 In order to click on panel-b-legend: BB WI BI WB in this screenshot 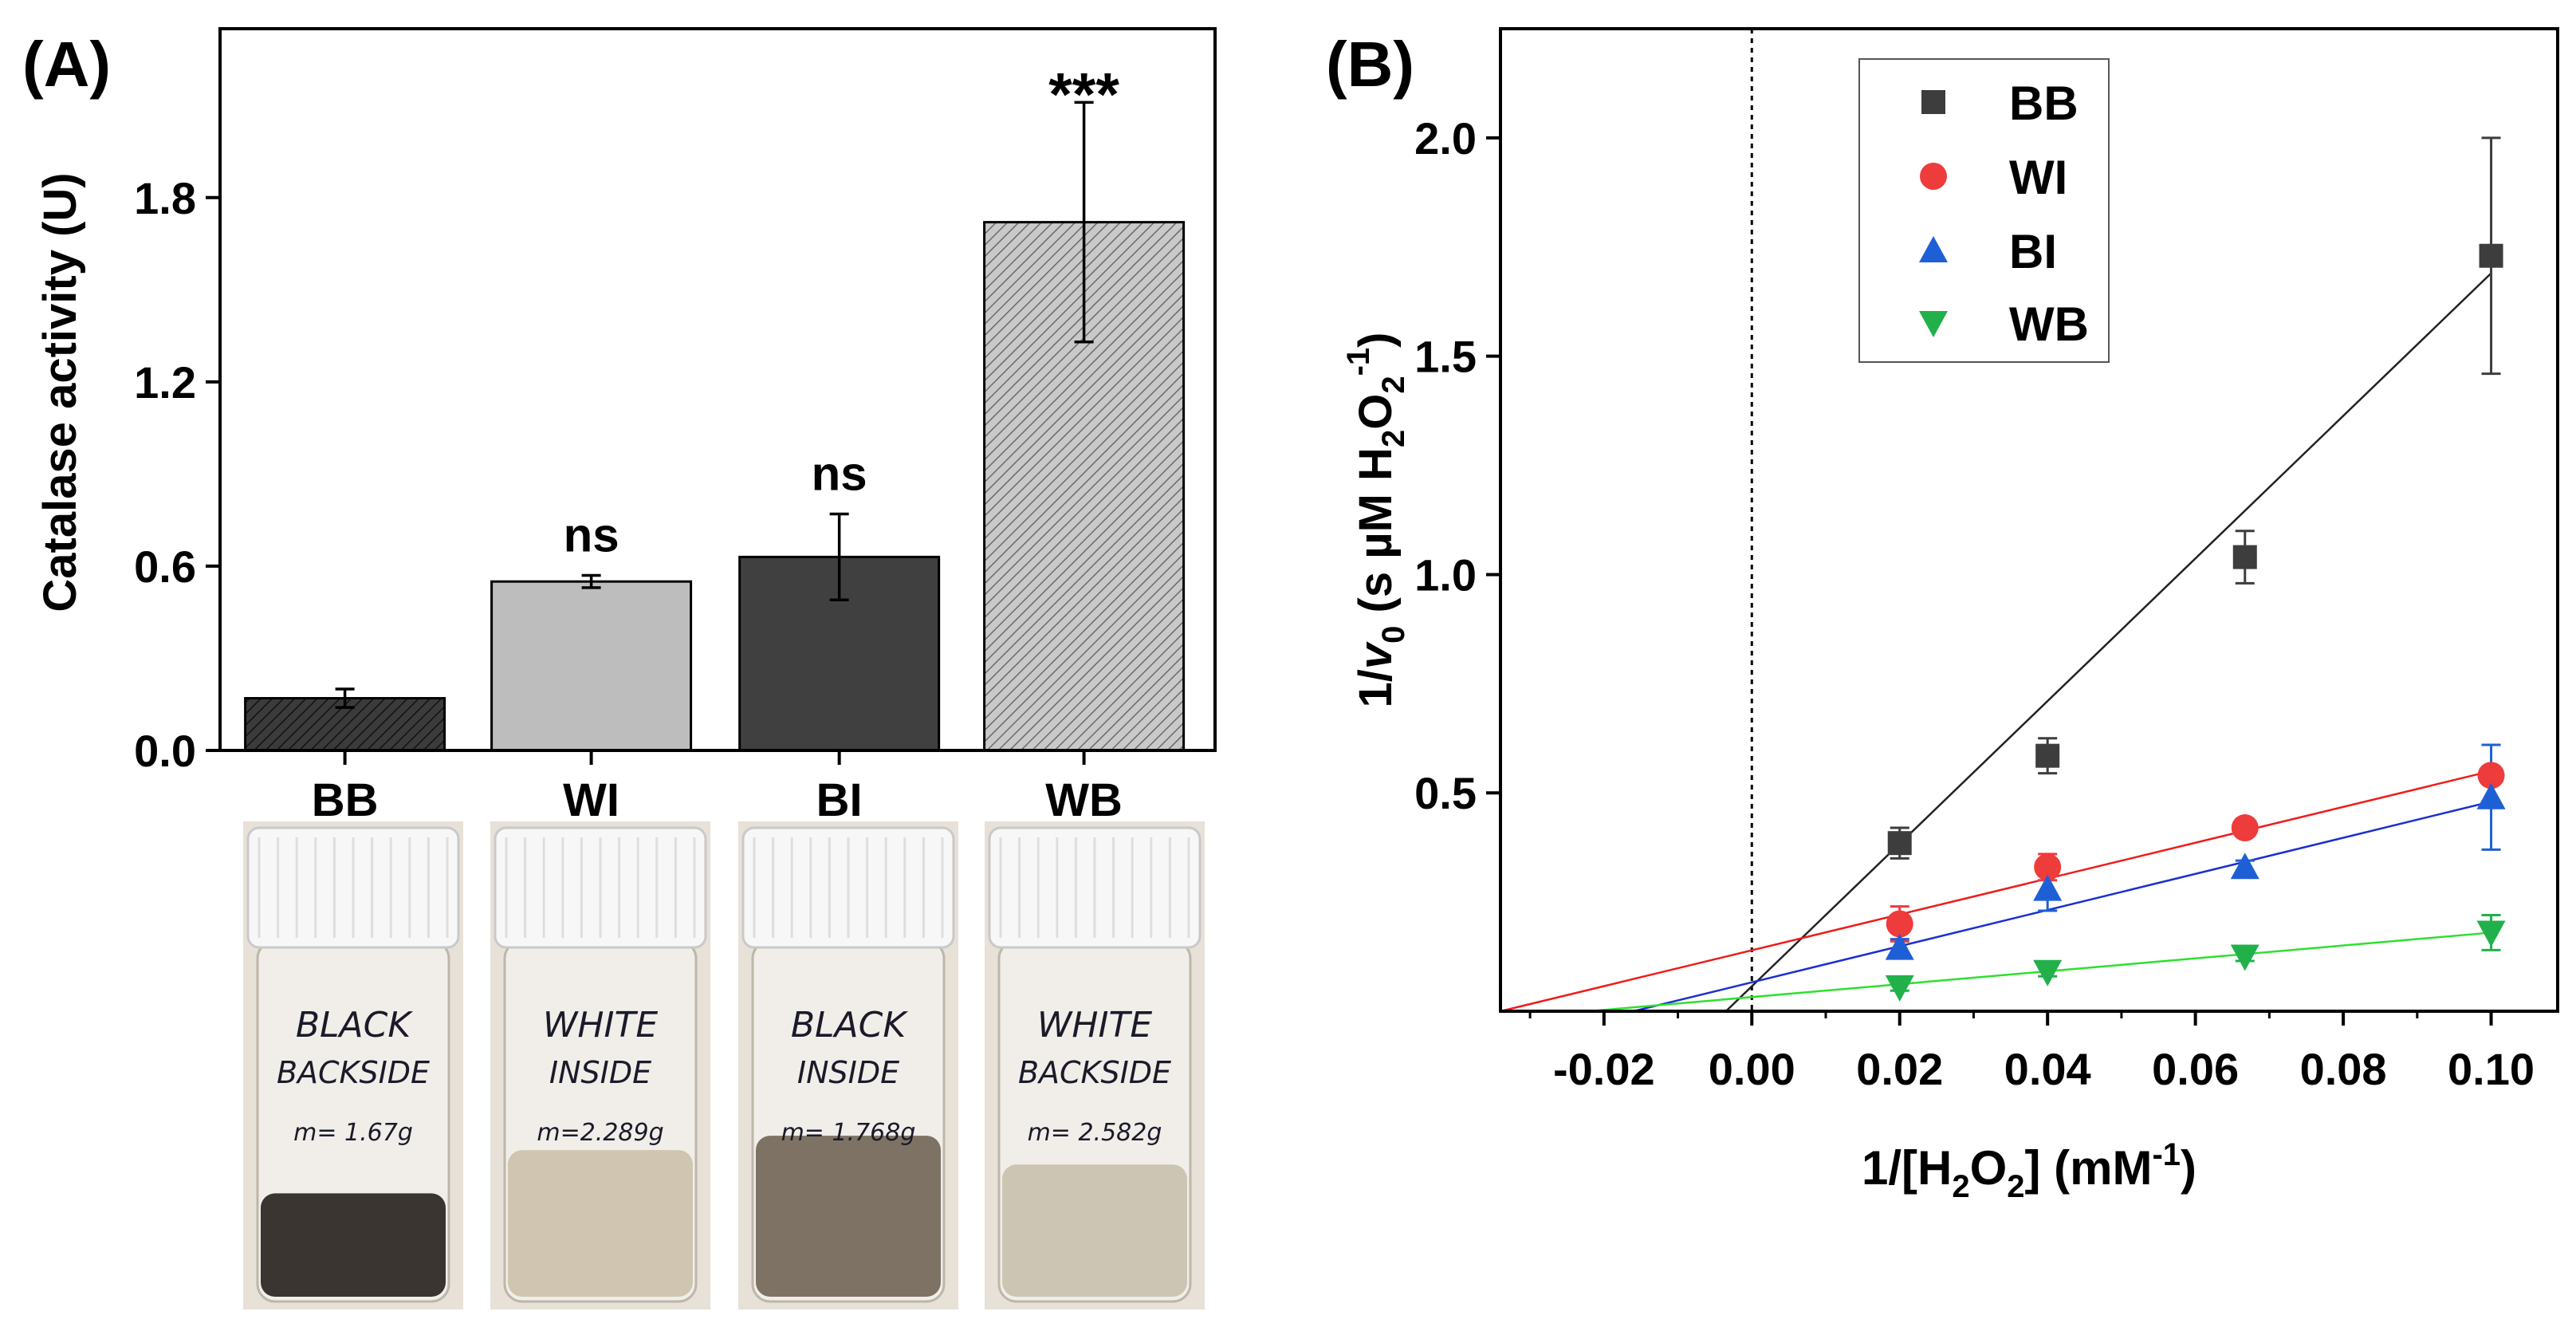, I will do `click(1984, 210)`.